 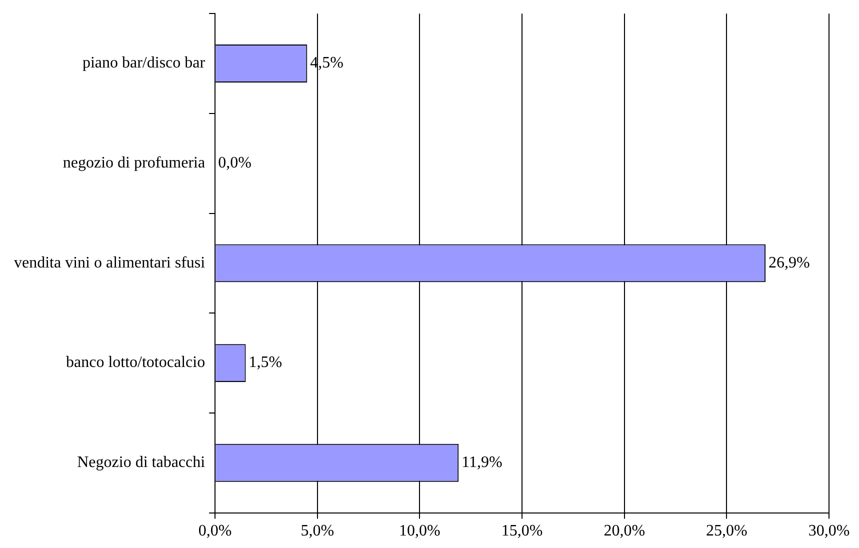 I want to click on data-label: 0,0%, so click(x=235, y=163).